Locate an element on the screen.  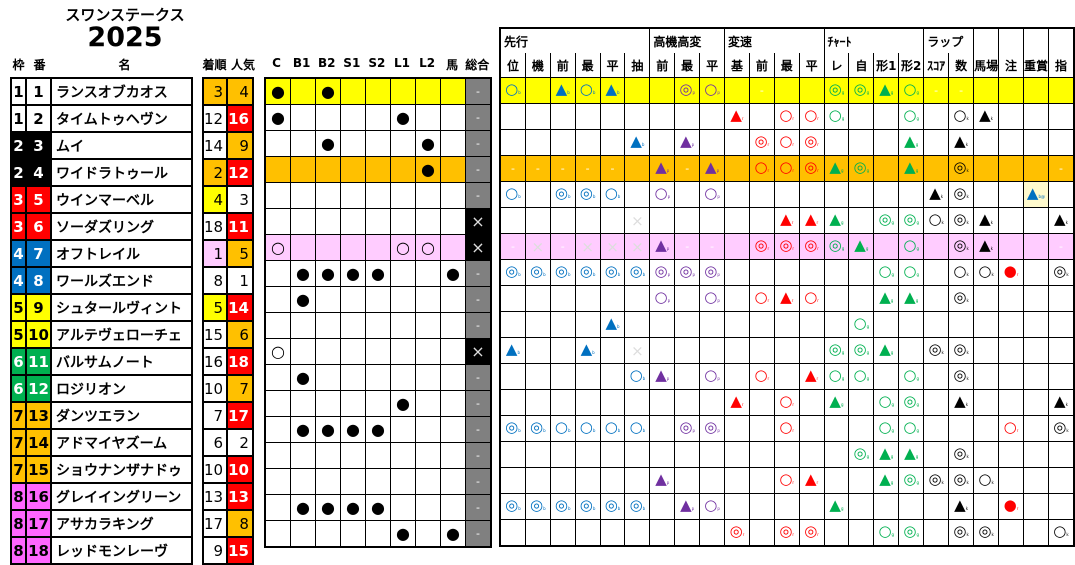
analysis-cell-レ: ◎g is located at coordinates (836, 90).